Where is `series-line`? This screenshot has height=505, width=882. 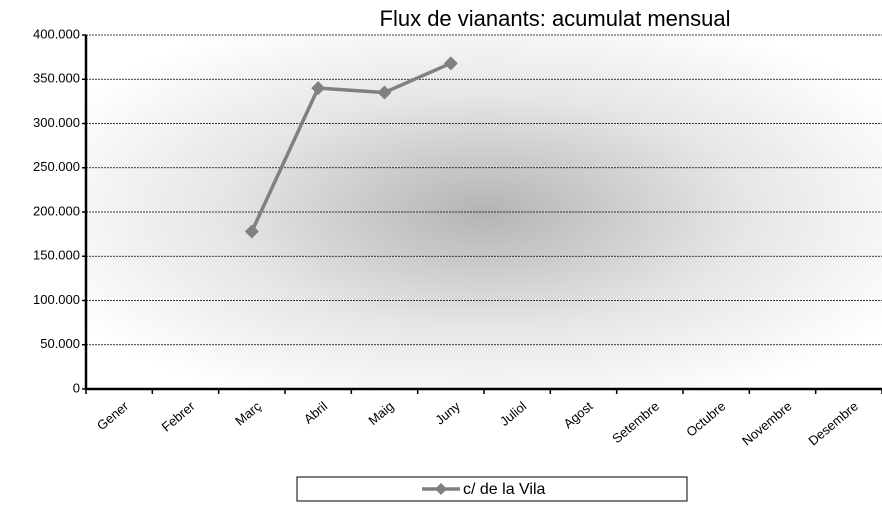 series-line is located at coordinates (351, 147).